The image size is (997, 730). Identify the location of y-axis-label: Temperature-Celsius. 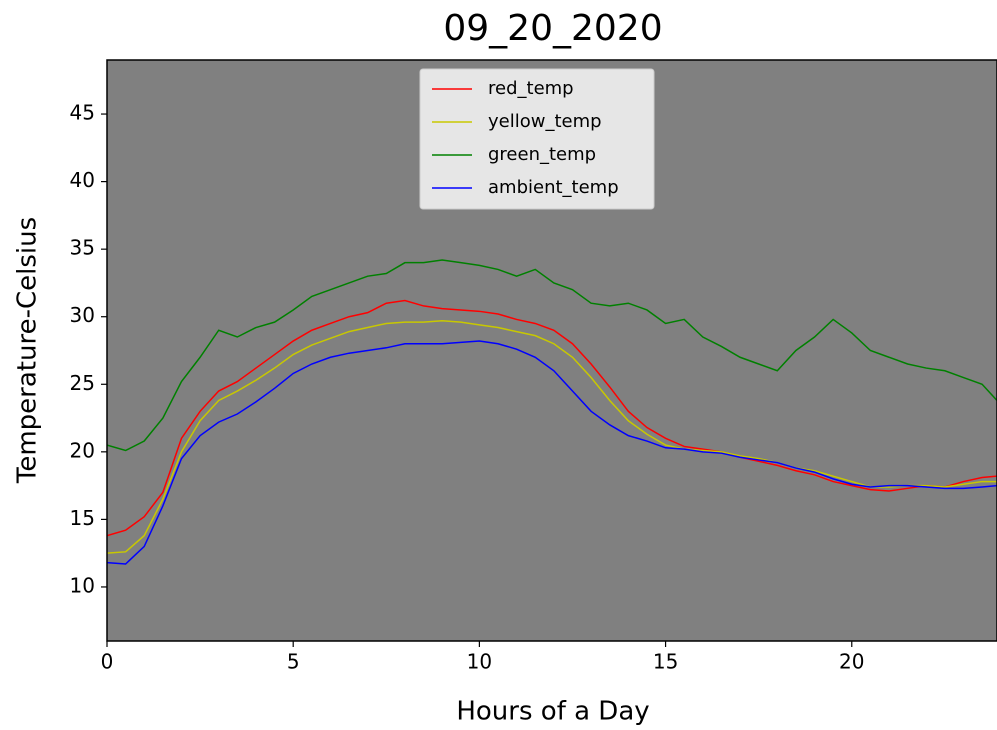
(28, 350).